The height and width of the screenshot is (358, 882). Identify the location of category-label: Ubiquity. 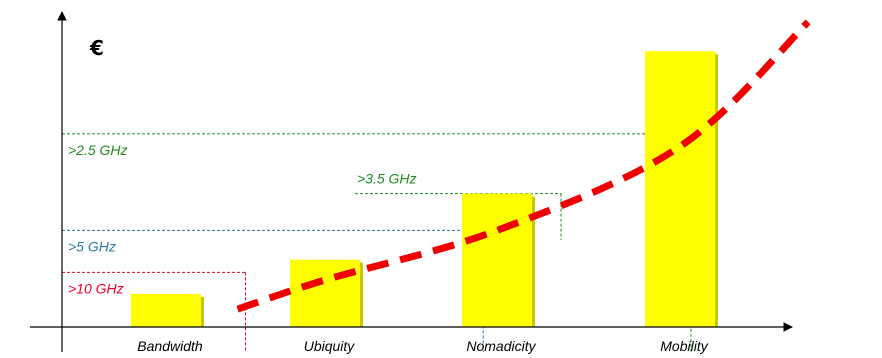
(330, 346).